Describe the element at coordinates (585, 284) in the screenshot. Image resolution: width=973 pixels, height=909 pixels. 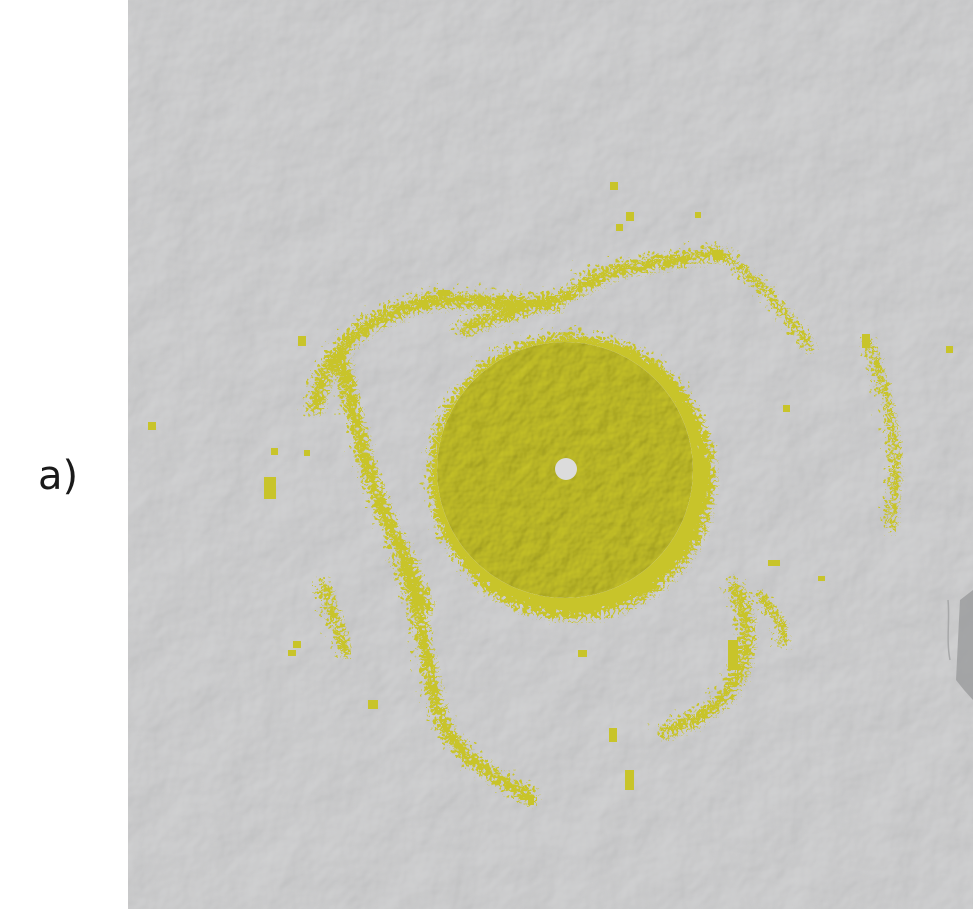
I see `overlay-ring-upper` at that location.